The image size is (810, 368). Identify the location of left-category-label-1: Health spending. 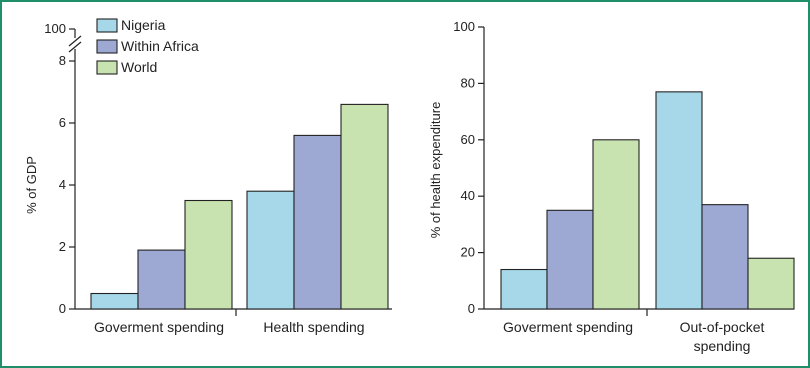
(313, 327).